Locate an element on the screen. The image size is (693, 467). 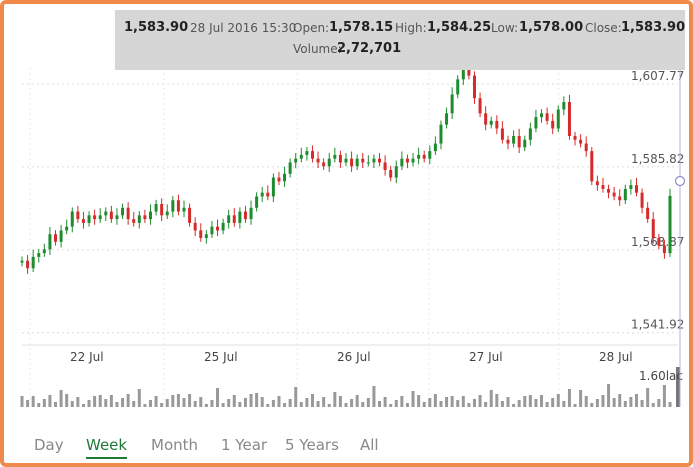
crosshair-marker is located at coordinates (680, 181).